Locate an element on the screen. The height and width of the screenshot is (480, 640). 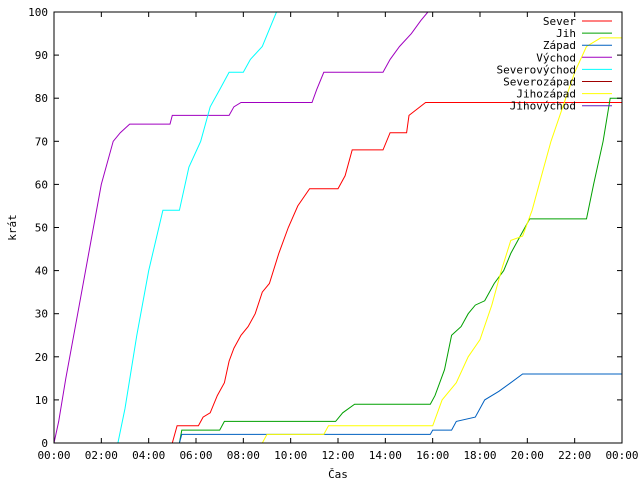
legend-label: Jihovýchod is located at coordinates (543, 106).